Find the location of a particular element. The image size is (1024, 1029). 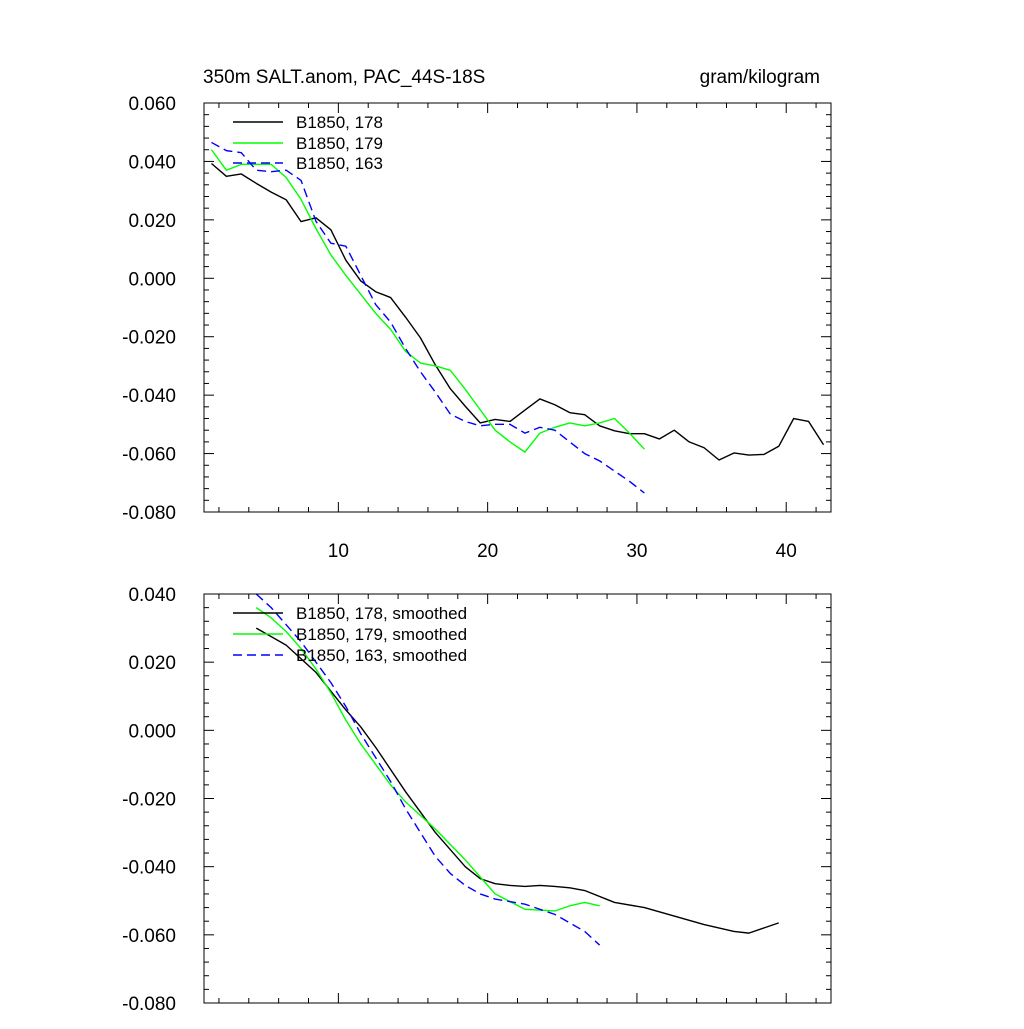

y-tick-label: 0.060 is located at coordinates (152, 104).